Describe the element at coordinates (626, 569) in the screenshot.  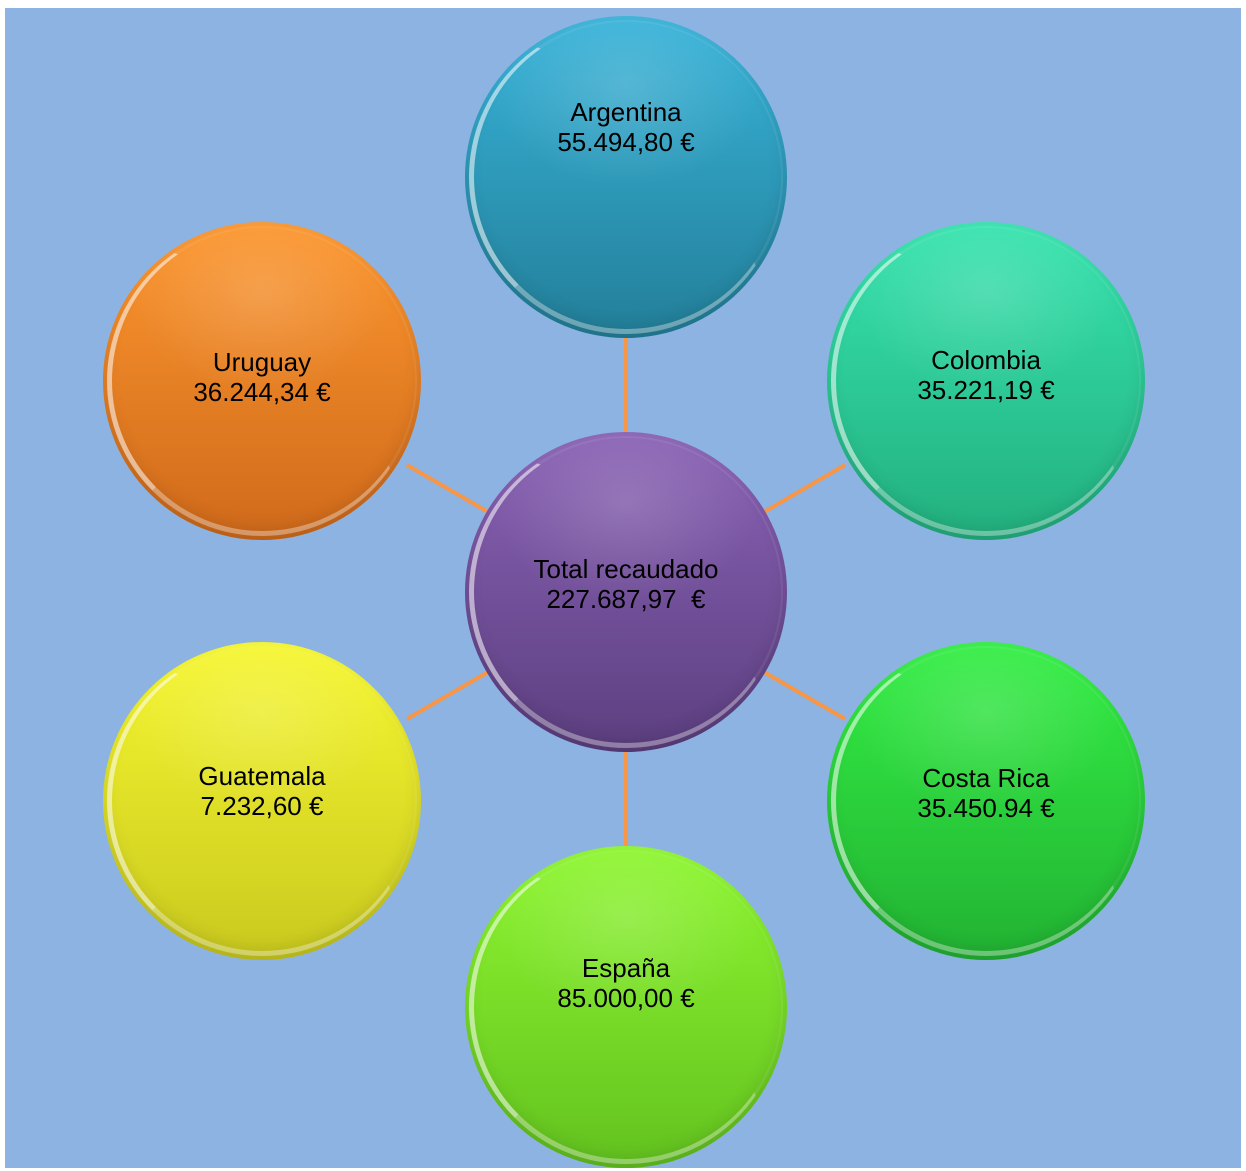
I see `center-label: Total recaudado` at that location.